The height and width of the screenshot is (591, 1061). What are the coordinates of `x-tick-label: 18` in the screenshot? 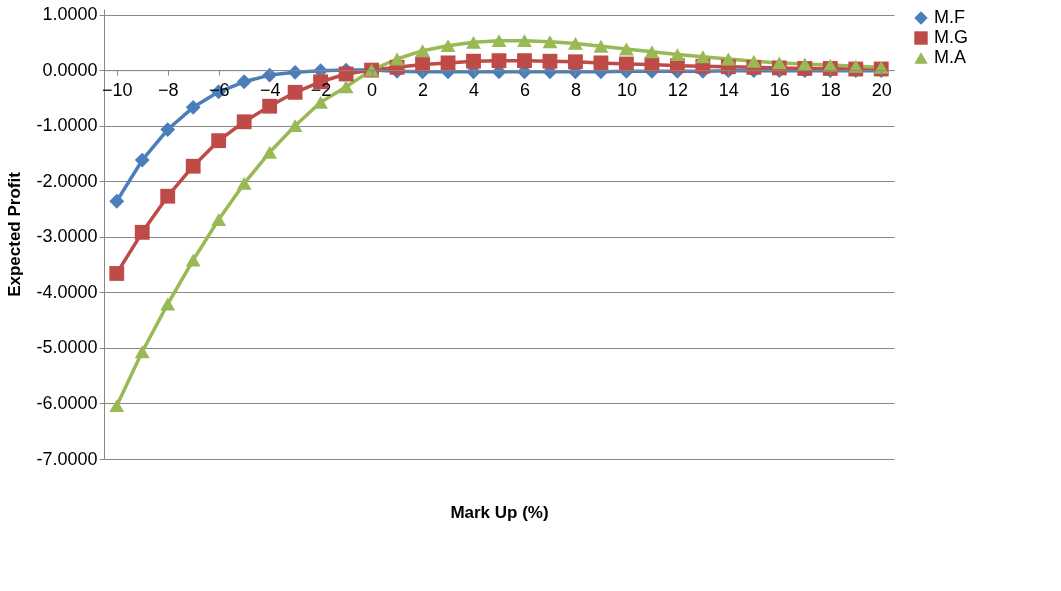 It's located at (830, 89).